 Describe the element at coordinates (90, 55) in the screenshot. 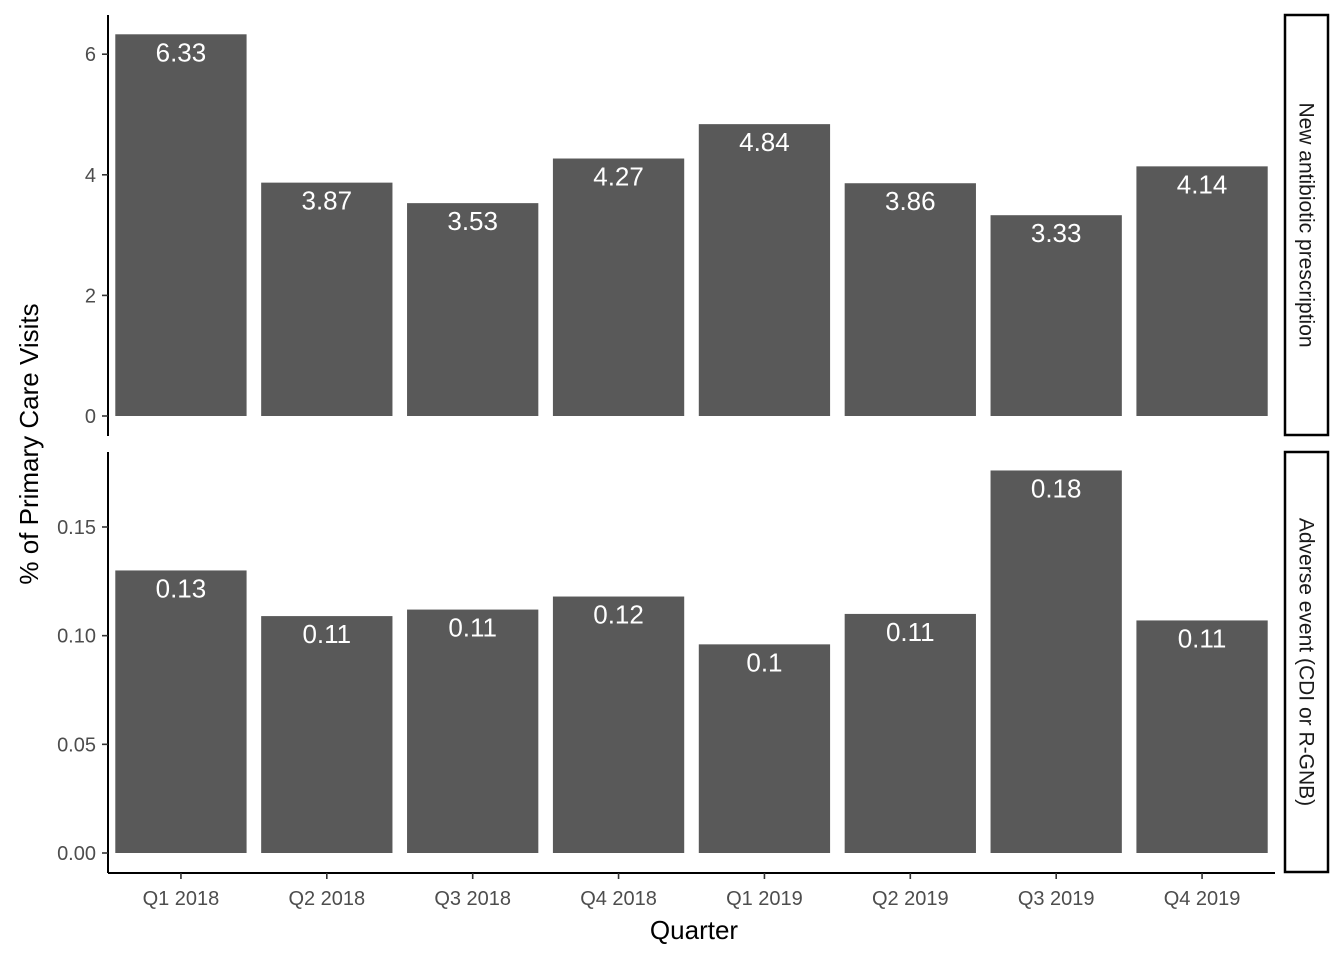

I see `y-tick-label: 6` at that location.